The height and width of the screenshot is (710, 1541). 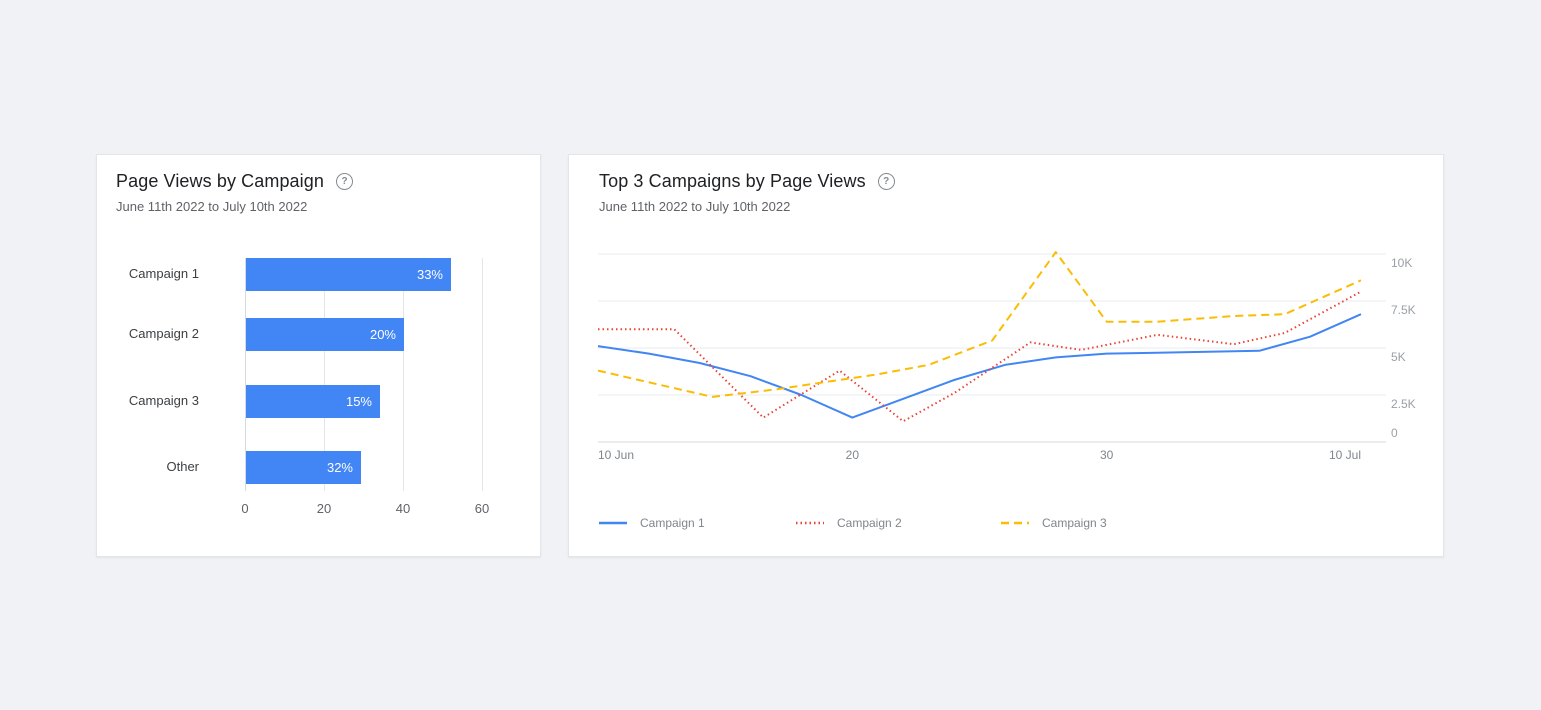 I want to click on x-axis-tick-label: 10 Jun, so click(x=616, y=455).